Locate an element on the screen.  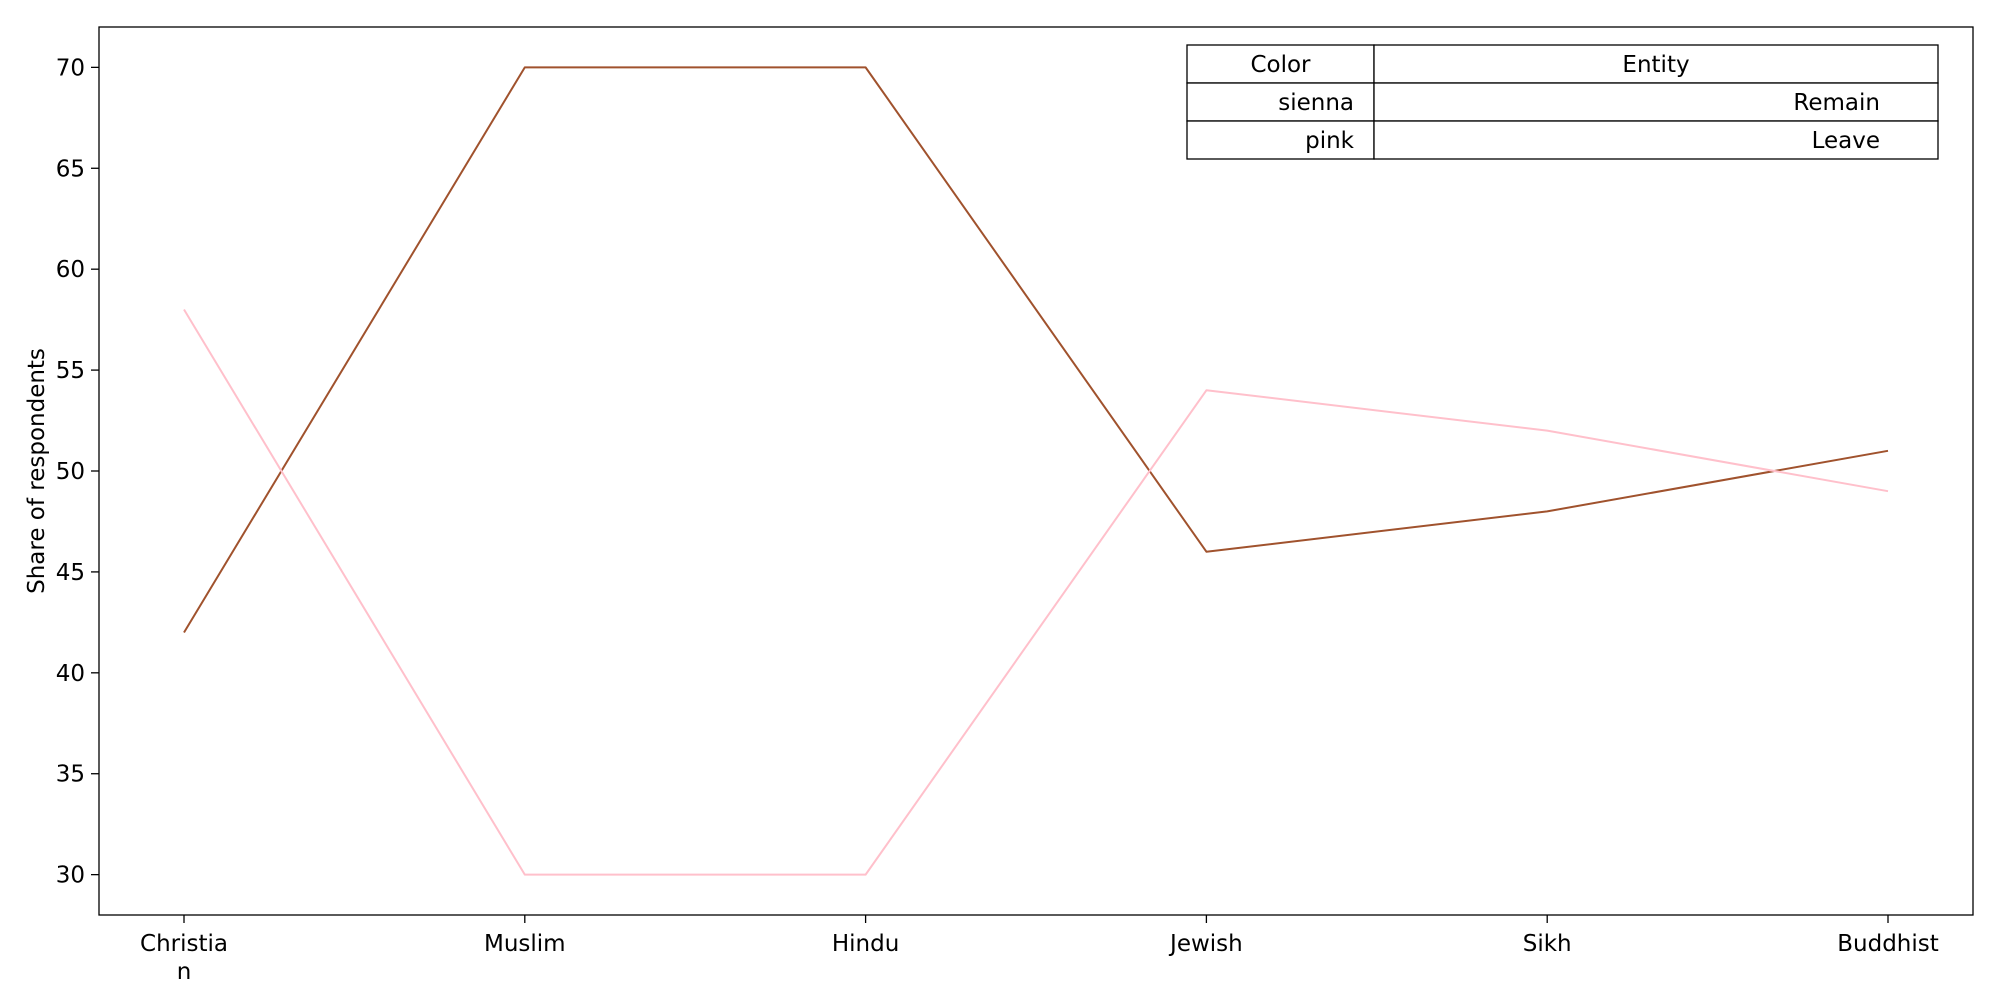
legend-header-color: Color is located at coordinates (1280, 65).